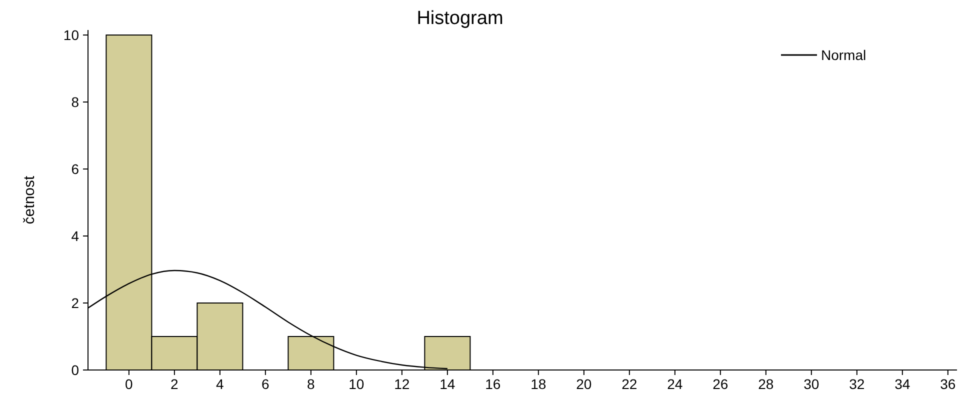 The image size is (961, 403). Describe the element at coordinates (75, 169) in the screenshot. I see `y-tick-label: 6` at that location.